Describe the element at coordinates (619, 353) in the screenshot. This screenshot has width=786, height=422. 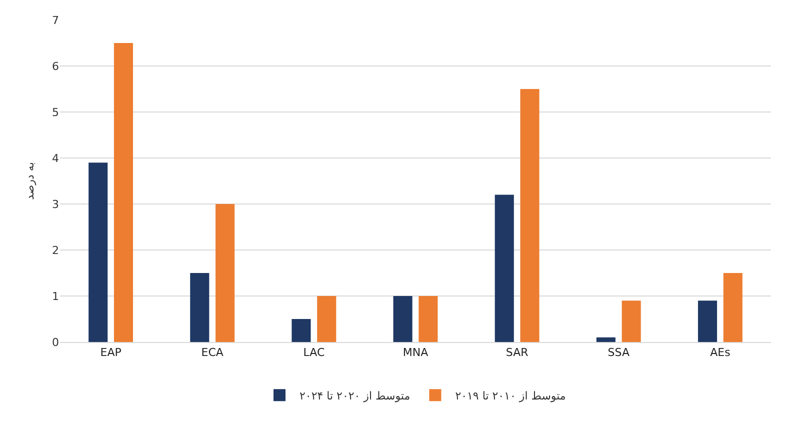
I see `x-tick-label: SSA` at that location.